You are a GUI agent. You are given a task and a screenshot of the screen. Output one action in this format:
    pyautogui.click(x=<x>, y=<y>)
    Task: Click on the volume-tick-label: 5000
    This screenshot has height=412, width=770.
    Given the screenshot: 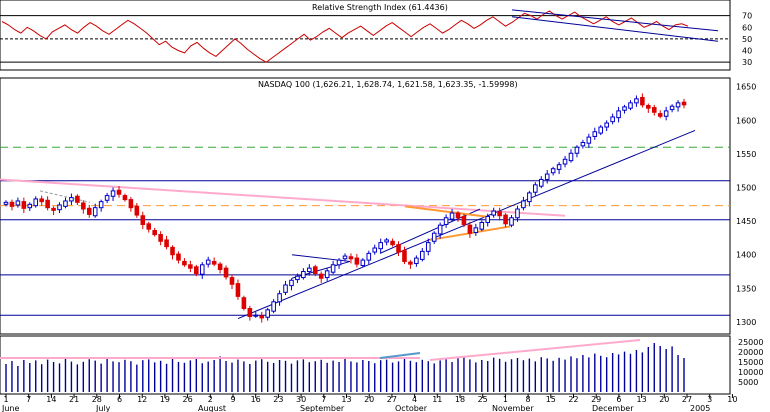 What is the action you would take?
    pyautogui.click(x=748, y=382)
    